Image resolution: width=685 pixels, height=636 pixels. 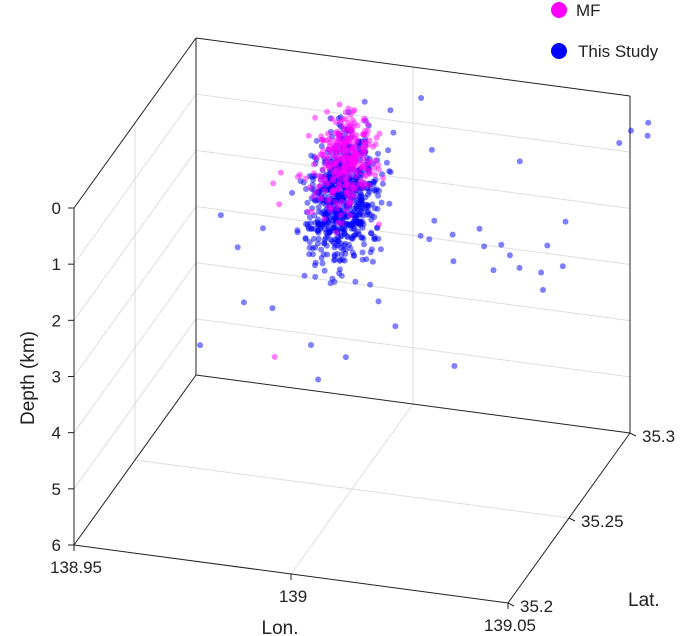 I want to click on x-tick-label-0: 138.95, so click(x=76, y=567).